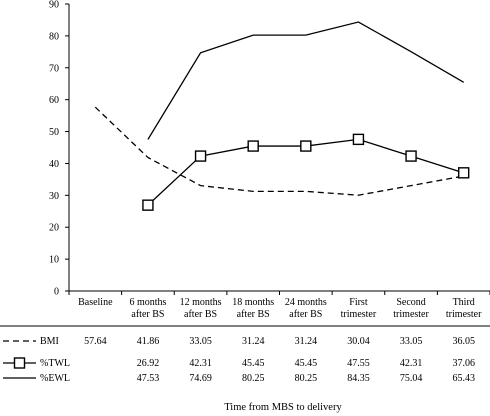  Describe the element at coordinates (410, 302) in the screenshot. I see `category-label-line: Second` at that location.